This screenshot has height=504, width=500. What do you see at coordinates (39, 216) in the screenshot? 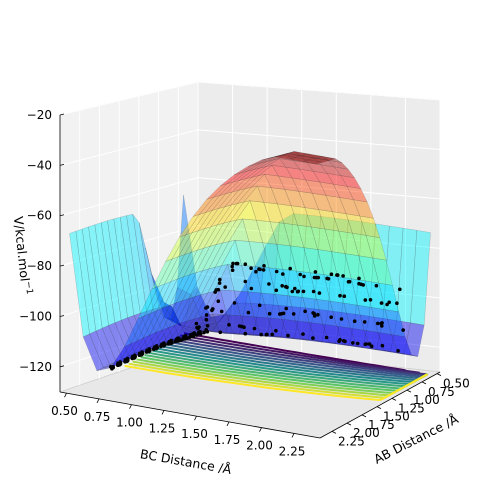
I see `z-tick-label: −60` at bounding box center [39, 216].